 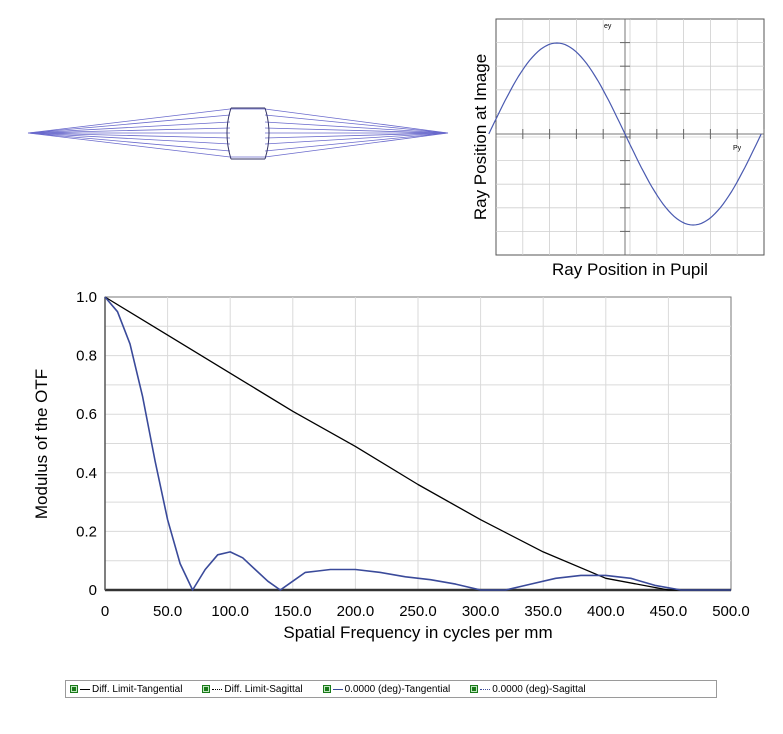 I want to click on ray-fan-ticks, so click(x=630, y=137).